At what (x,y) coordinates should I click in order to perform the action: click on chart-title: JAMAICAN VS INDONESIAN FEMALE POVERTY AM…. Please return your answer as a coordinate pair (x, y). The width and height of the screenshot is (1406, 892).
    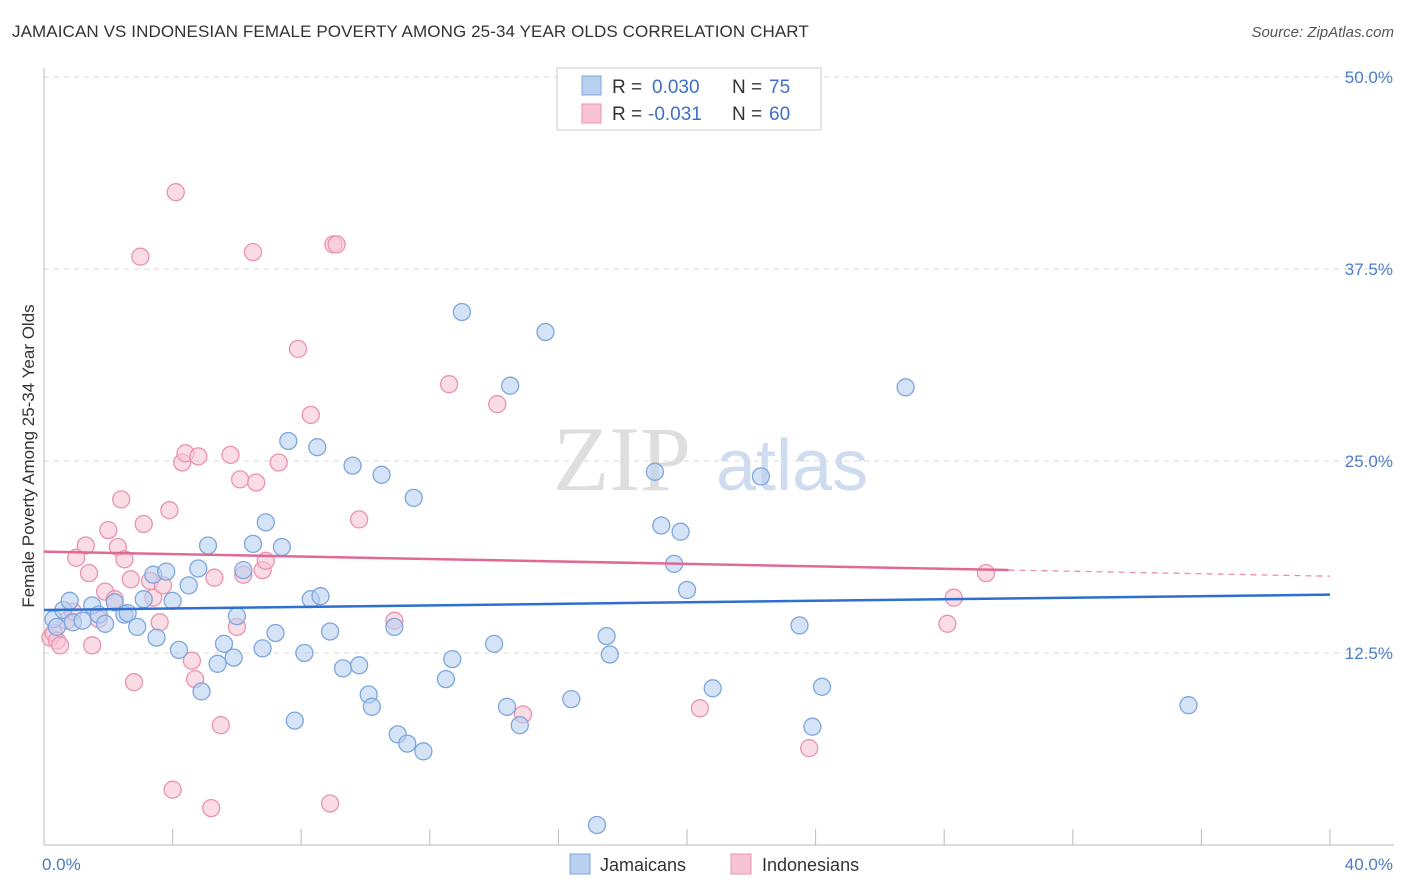
    Looking at the image, I should click on (410, 31).